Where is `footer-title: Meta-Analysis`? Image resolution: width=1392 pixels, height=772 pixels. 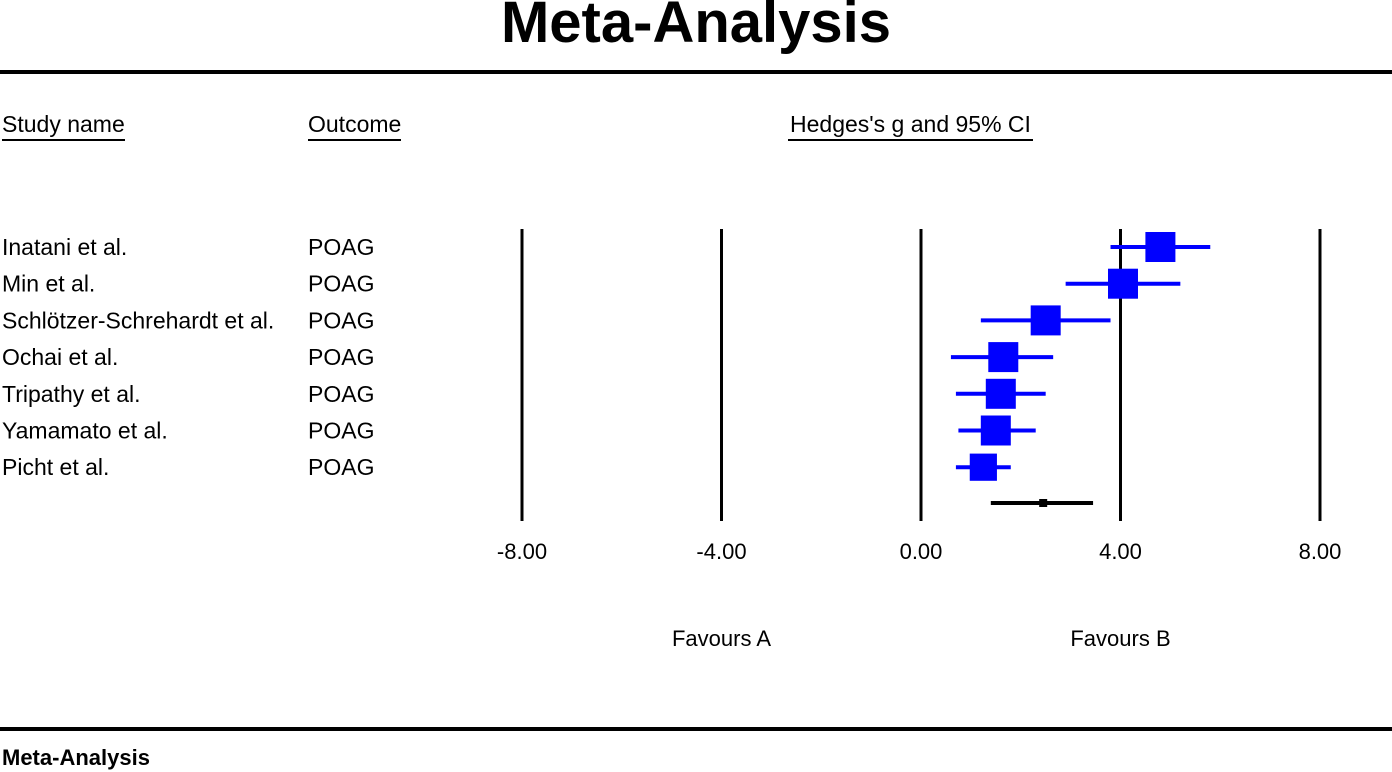
footer-title: Meta-Analysis is located at coordinates (76, 757).